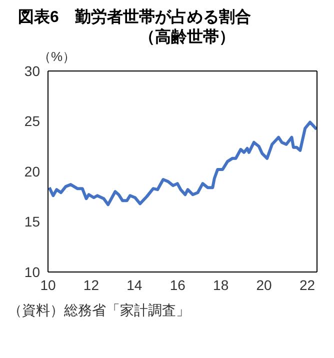 This screenshot has width=334, height=358. What do you see at coordinates (32, 121) in the screenshot?
I see `y-tick-label: 25` at bounding box center [32, 121].